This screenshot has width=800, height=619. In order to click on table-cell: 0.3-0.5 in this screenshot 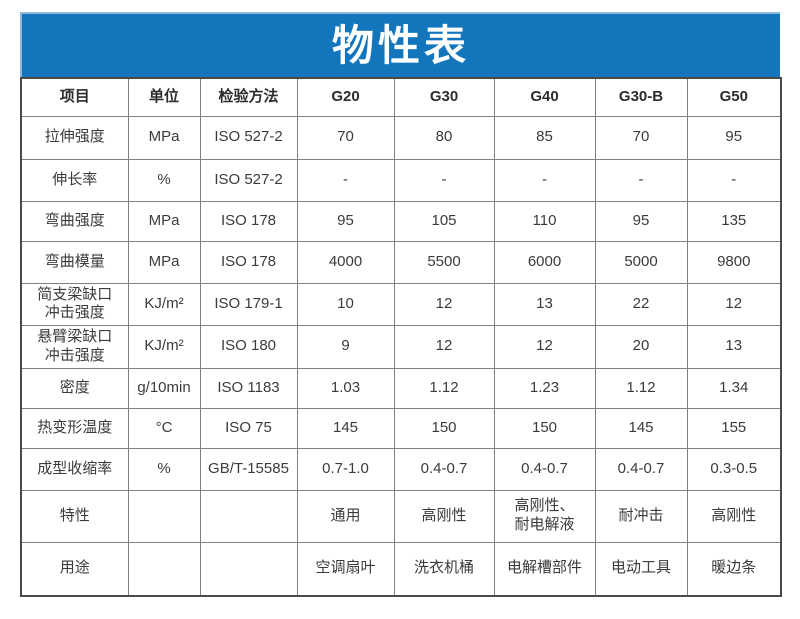, I will do `click(734, 469)`.